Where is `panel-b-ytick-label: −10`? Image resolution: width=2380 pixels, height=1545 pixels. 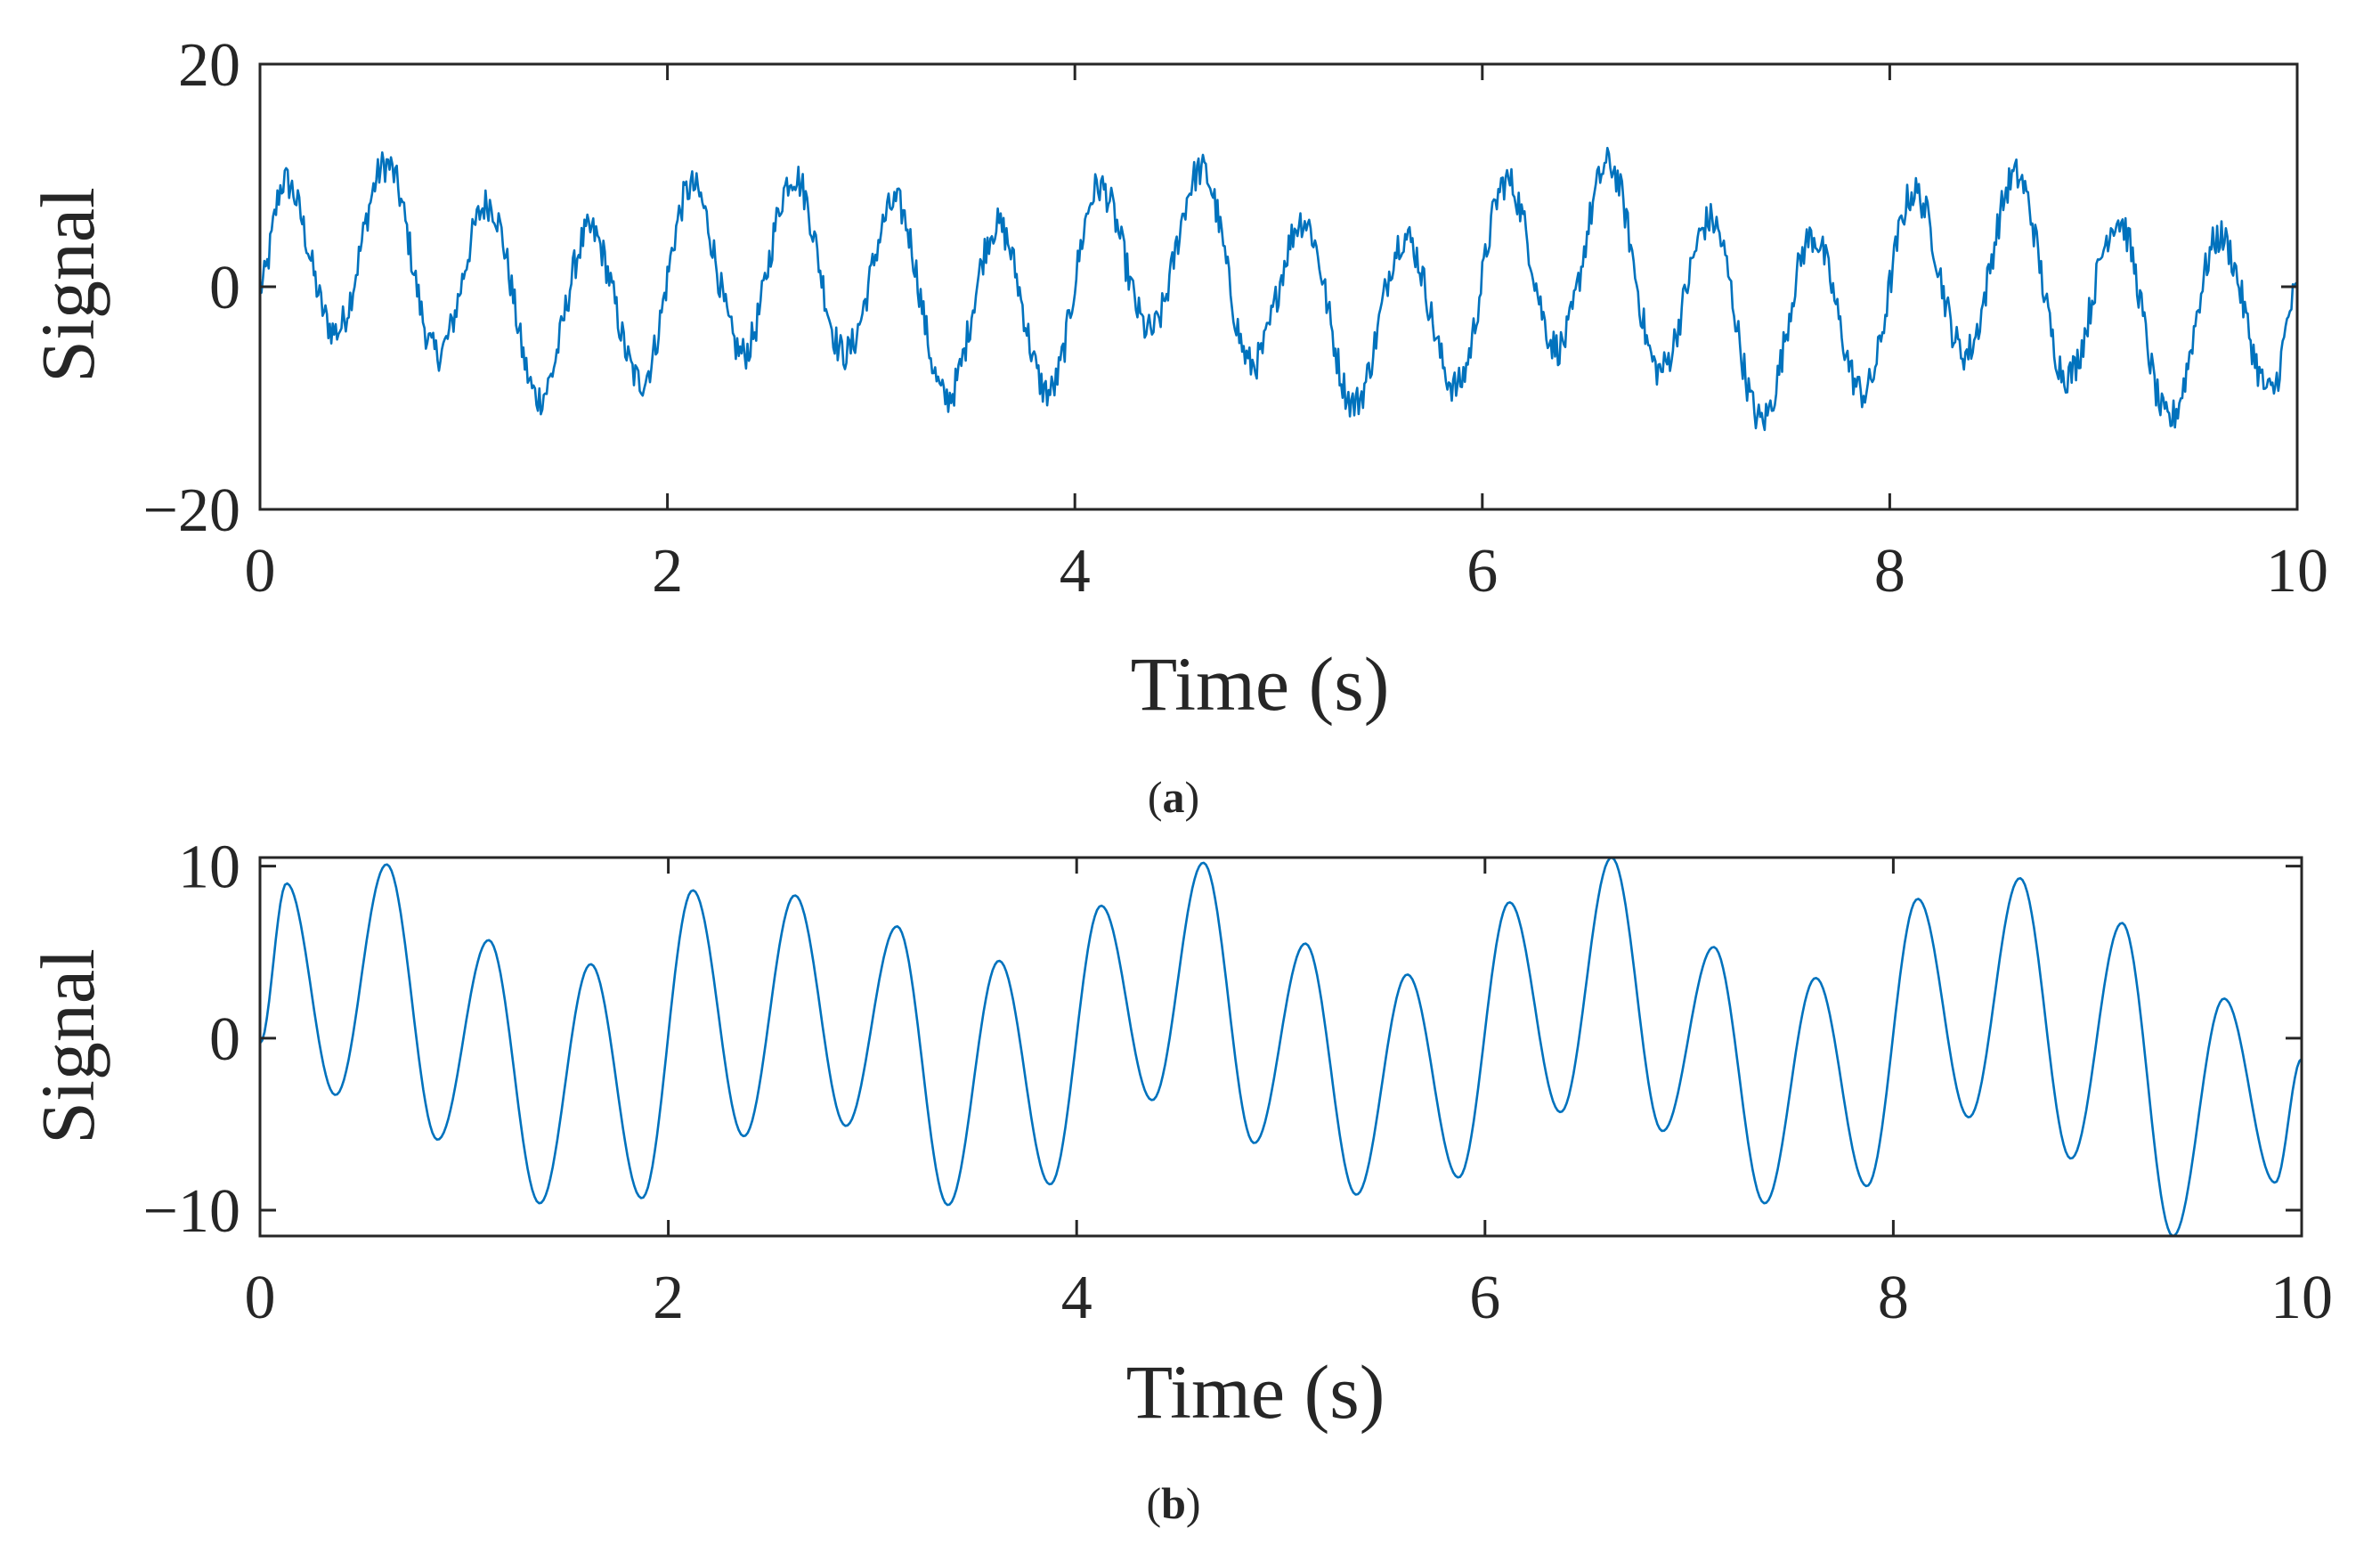 panel-b-ytick-label: −10 is located at coordinates (192, 1211).